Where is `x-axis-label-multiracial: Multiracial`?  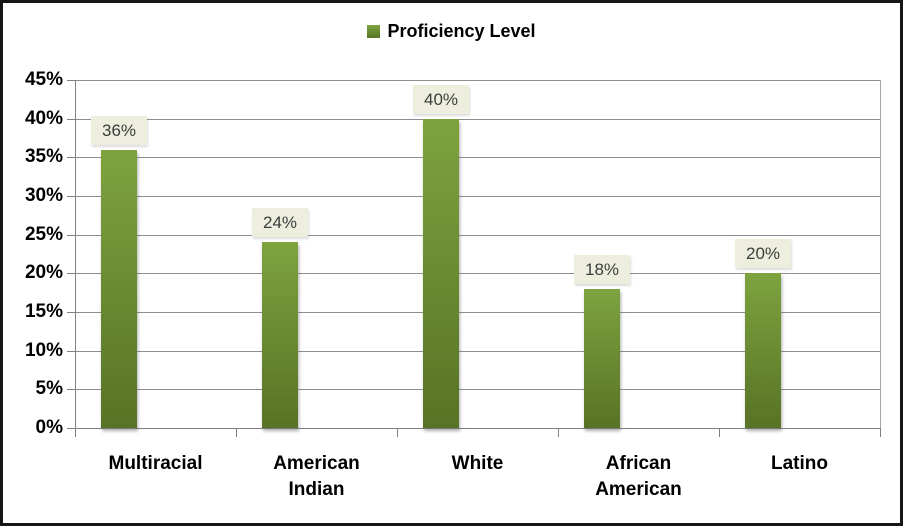
x-axis-label-multiracial: Multiracial is located at coordinates (155, 463).